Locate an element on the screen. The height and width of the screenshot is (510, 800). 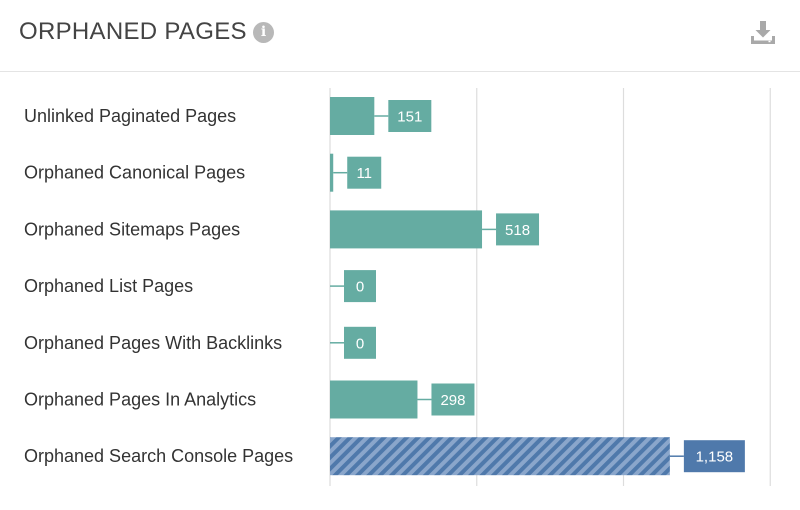
info-icon: i is located at coordinates (263, 32).